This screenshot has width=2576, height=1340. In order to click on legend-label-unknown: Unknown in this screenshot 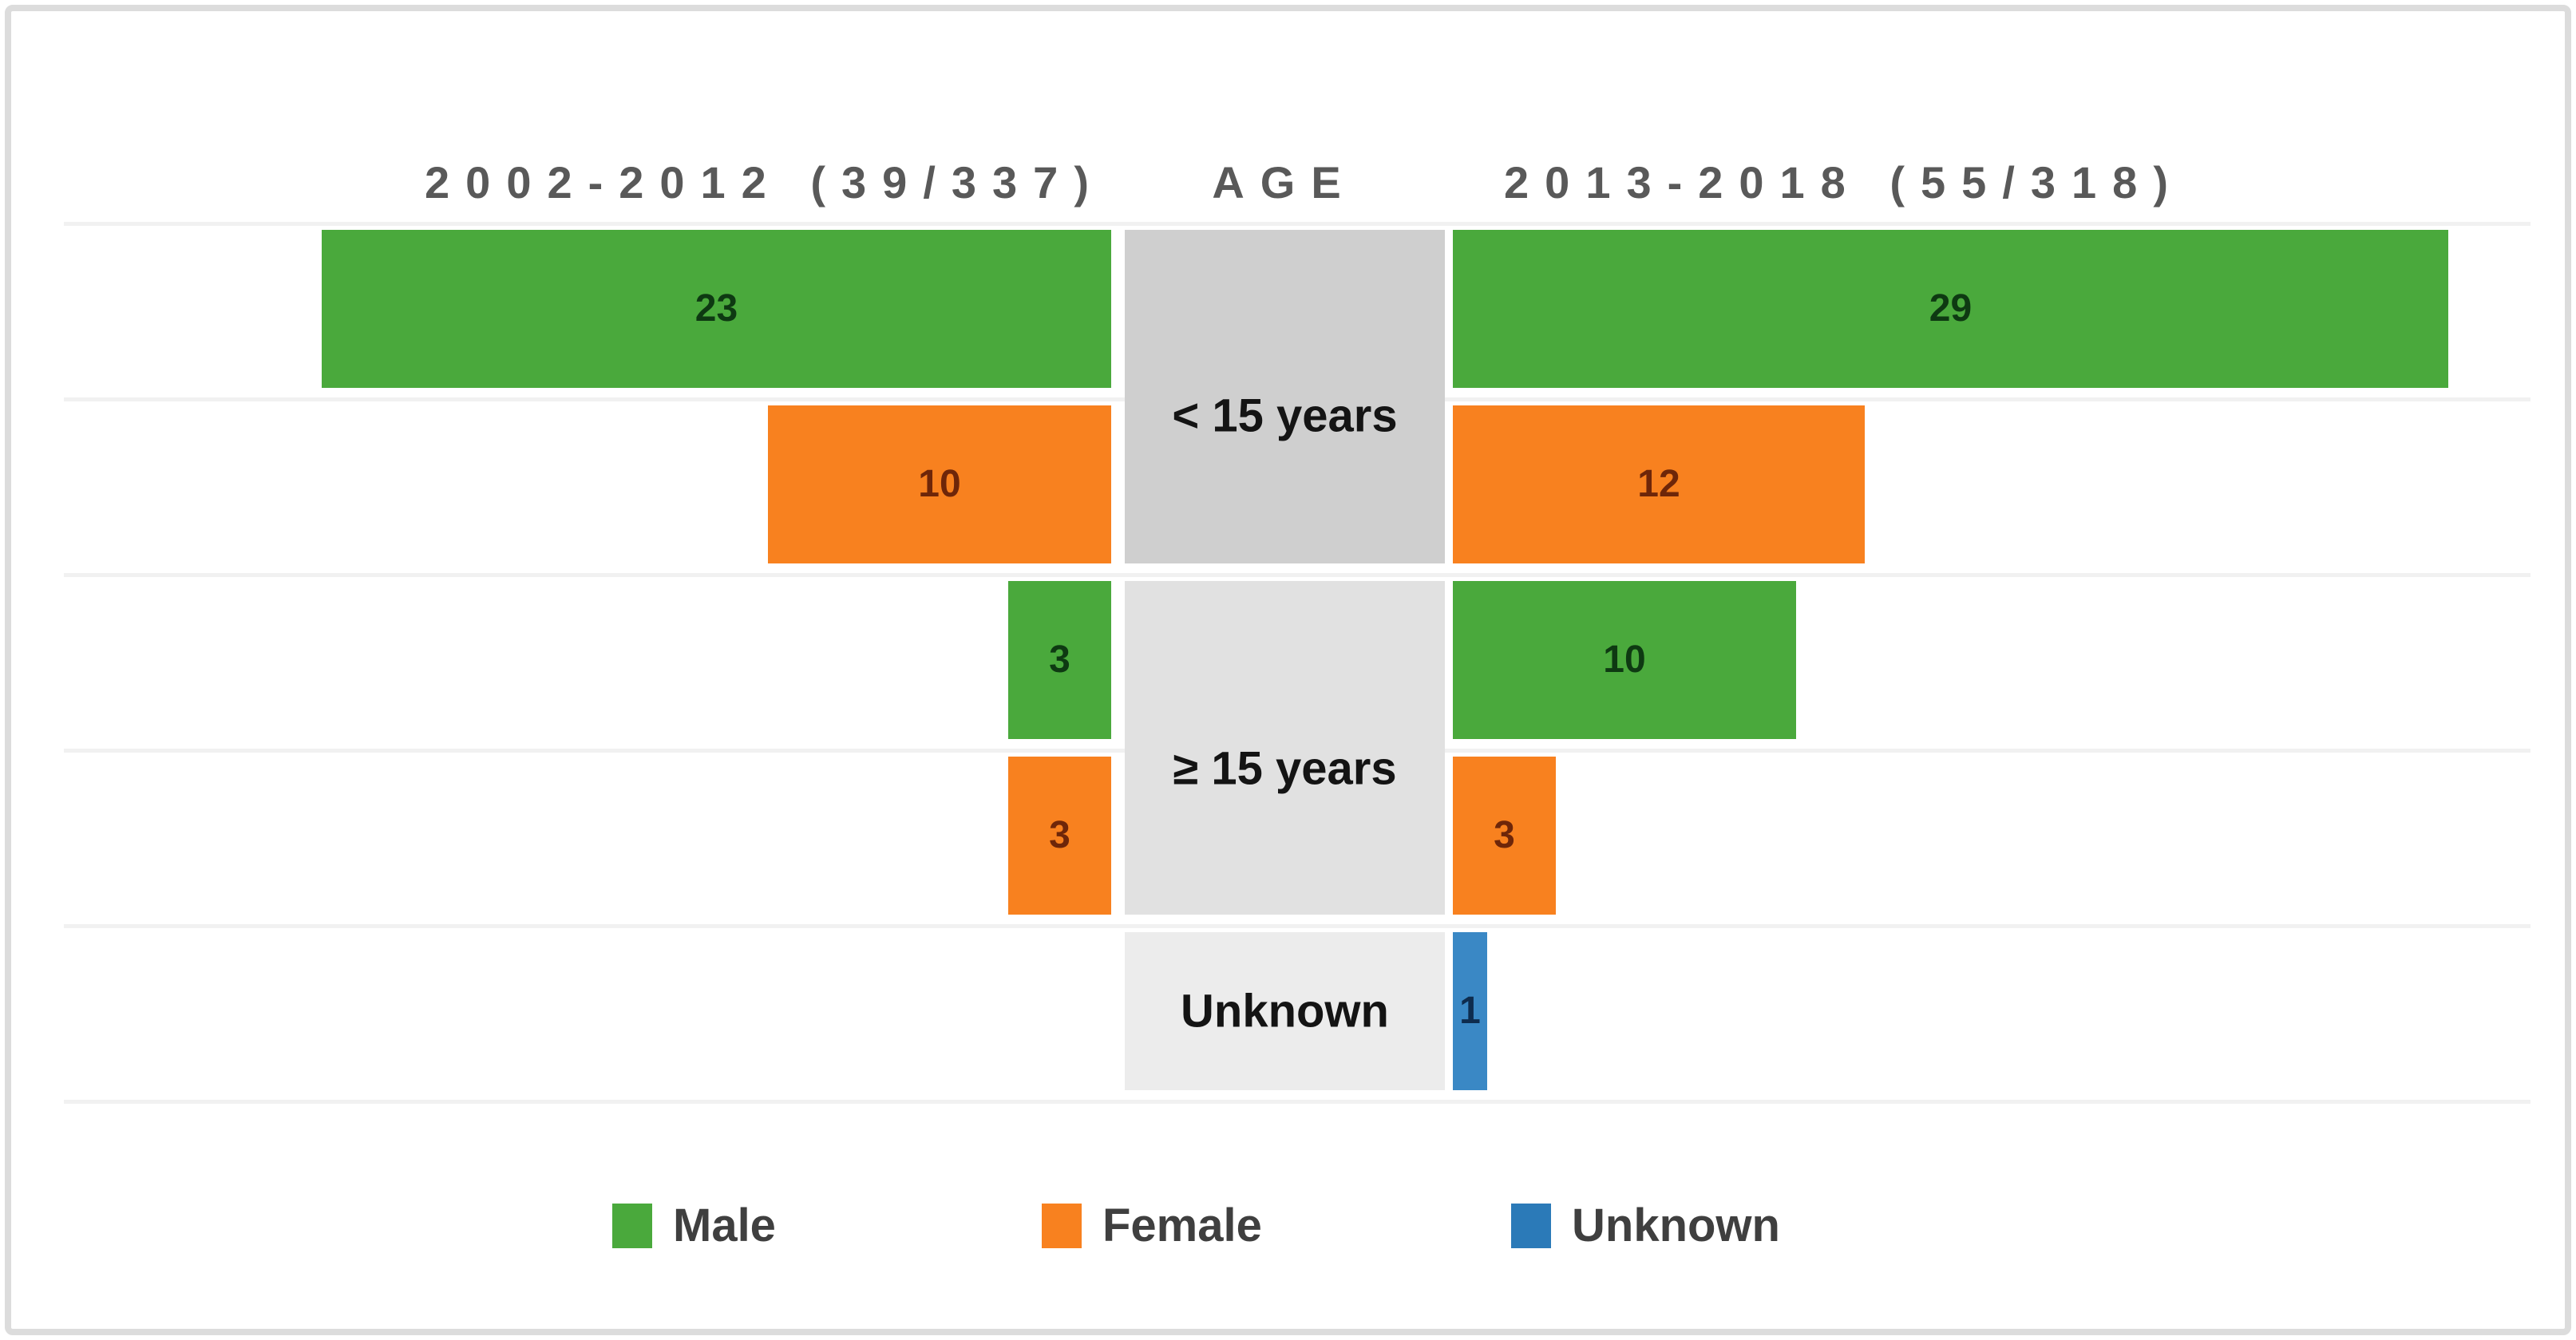, I will do `click(1676, 1225)`.